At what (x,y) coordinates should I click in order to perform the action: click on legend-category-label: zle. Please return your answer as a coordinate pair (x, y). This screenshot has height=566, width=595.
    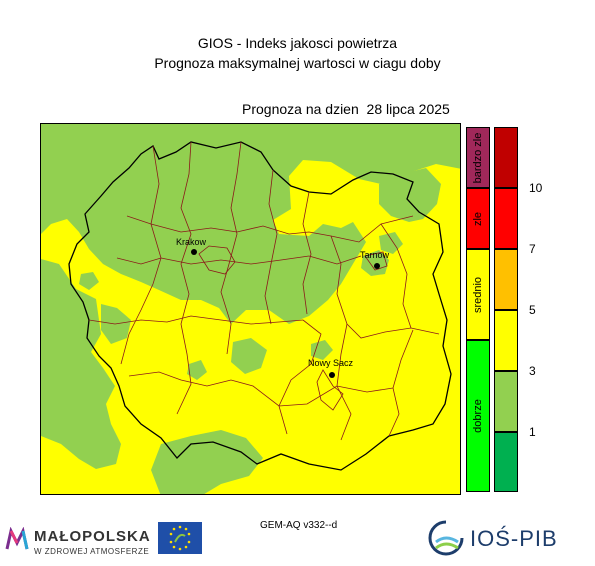
    Looking at the image, I should click on (478, 218).